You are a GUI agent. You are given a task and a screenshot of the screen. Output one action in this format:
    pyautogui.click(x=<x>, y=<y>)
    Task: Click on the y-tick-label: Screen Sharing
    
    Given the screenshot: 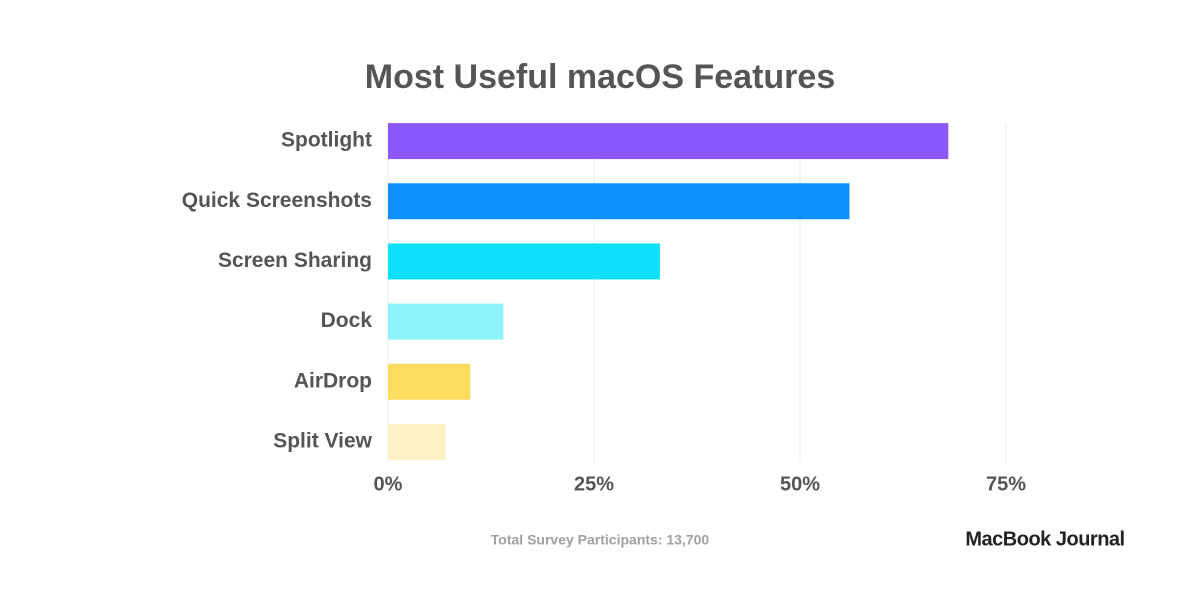 What is the action you would take?
    pyautogui.click(x=295, y=260)
    